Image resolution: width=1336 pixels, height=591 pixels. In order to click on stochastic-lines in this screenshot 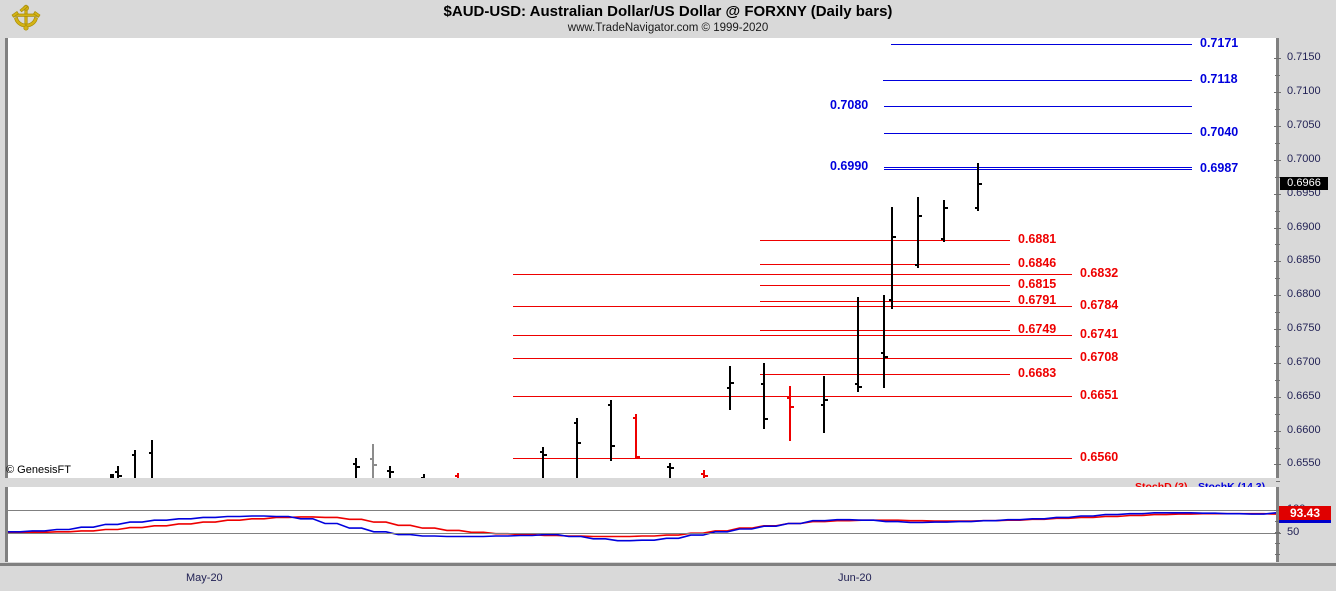, I will do `click(642, 526)`.